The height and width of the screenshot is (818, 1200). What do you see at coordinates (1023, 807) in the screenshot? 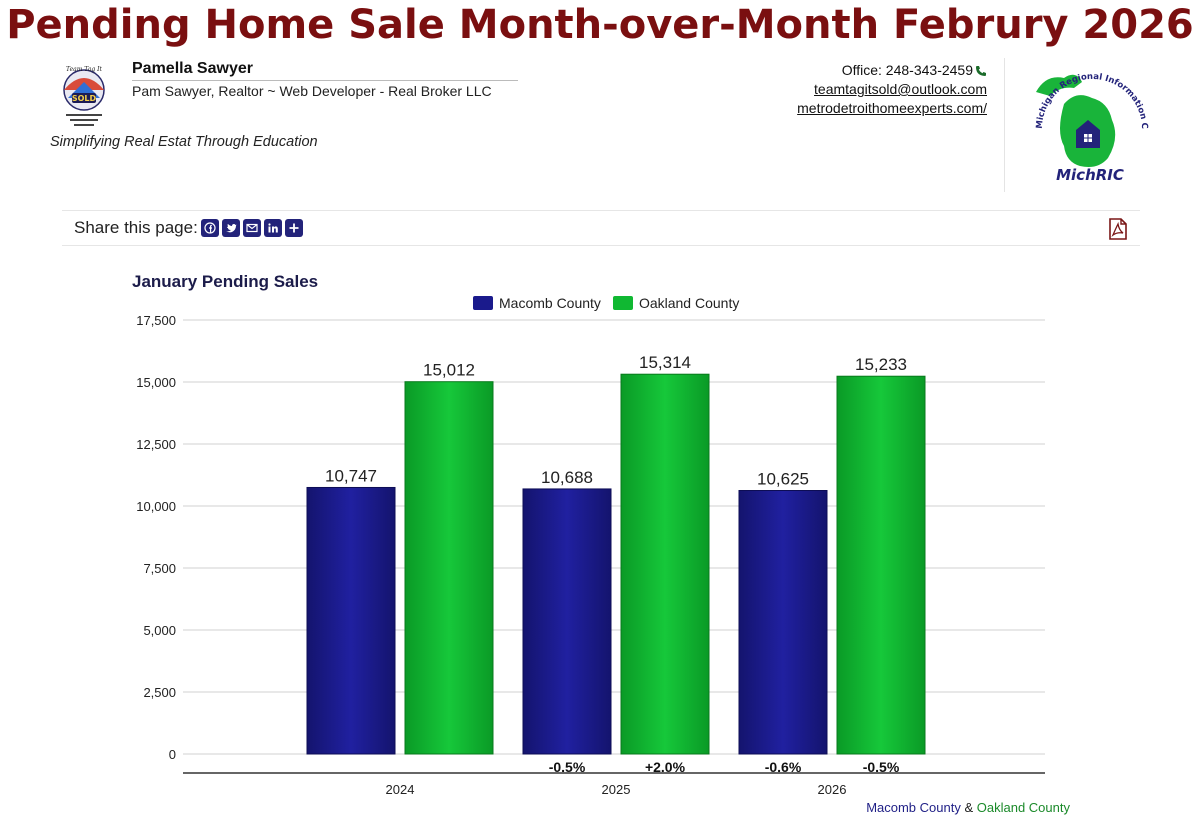
I see `footnote-oakland: Oakland County` at bounding box center [1023, 807].